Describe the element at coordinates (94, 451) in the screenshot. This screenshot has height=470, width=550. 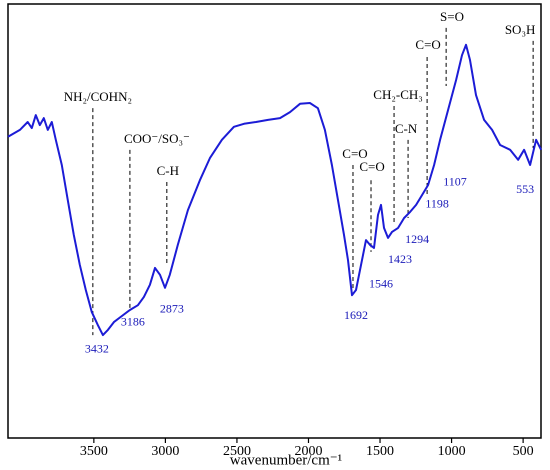
I see `x-tick-label: 3500` at that location.